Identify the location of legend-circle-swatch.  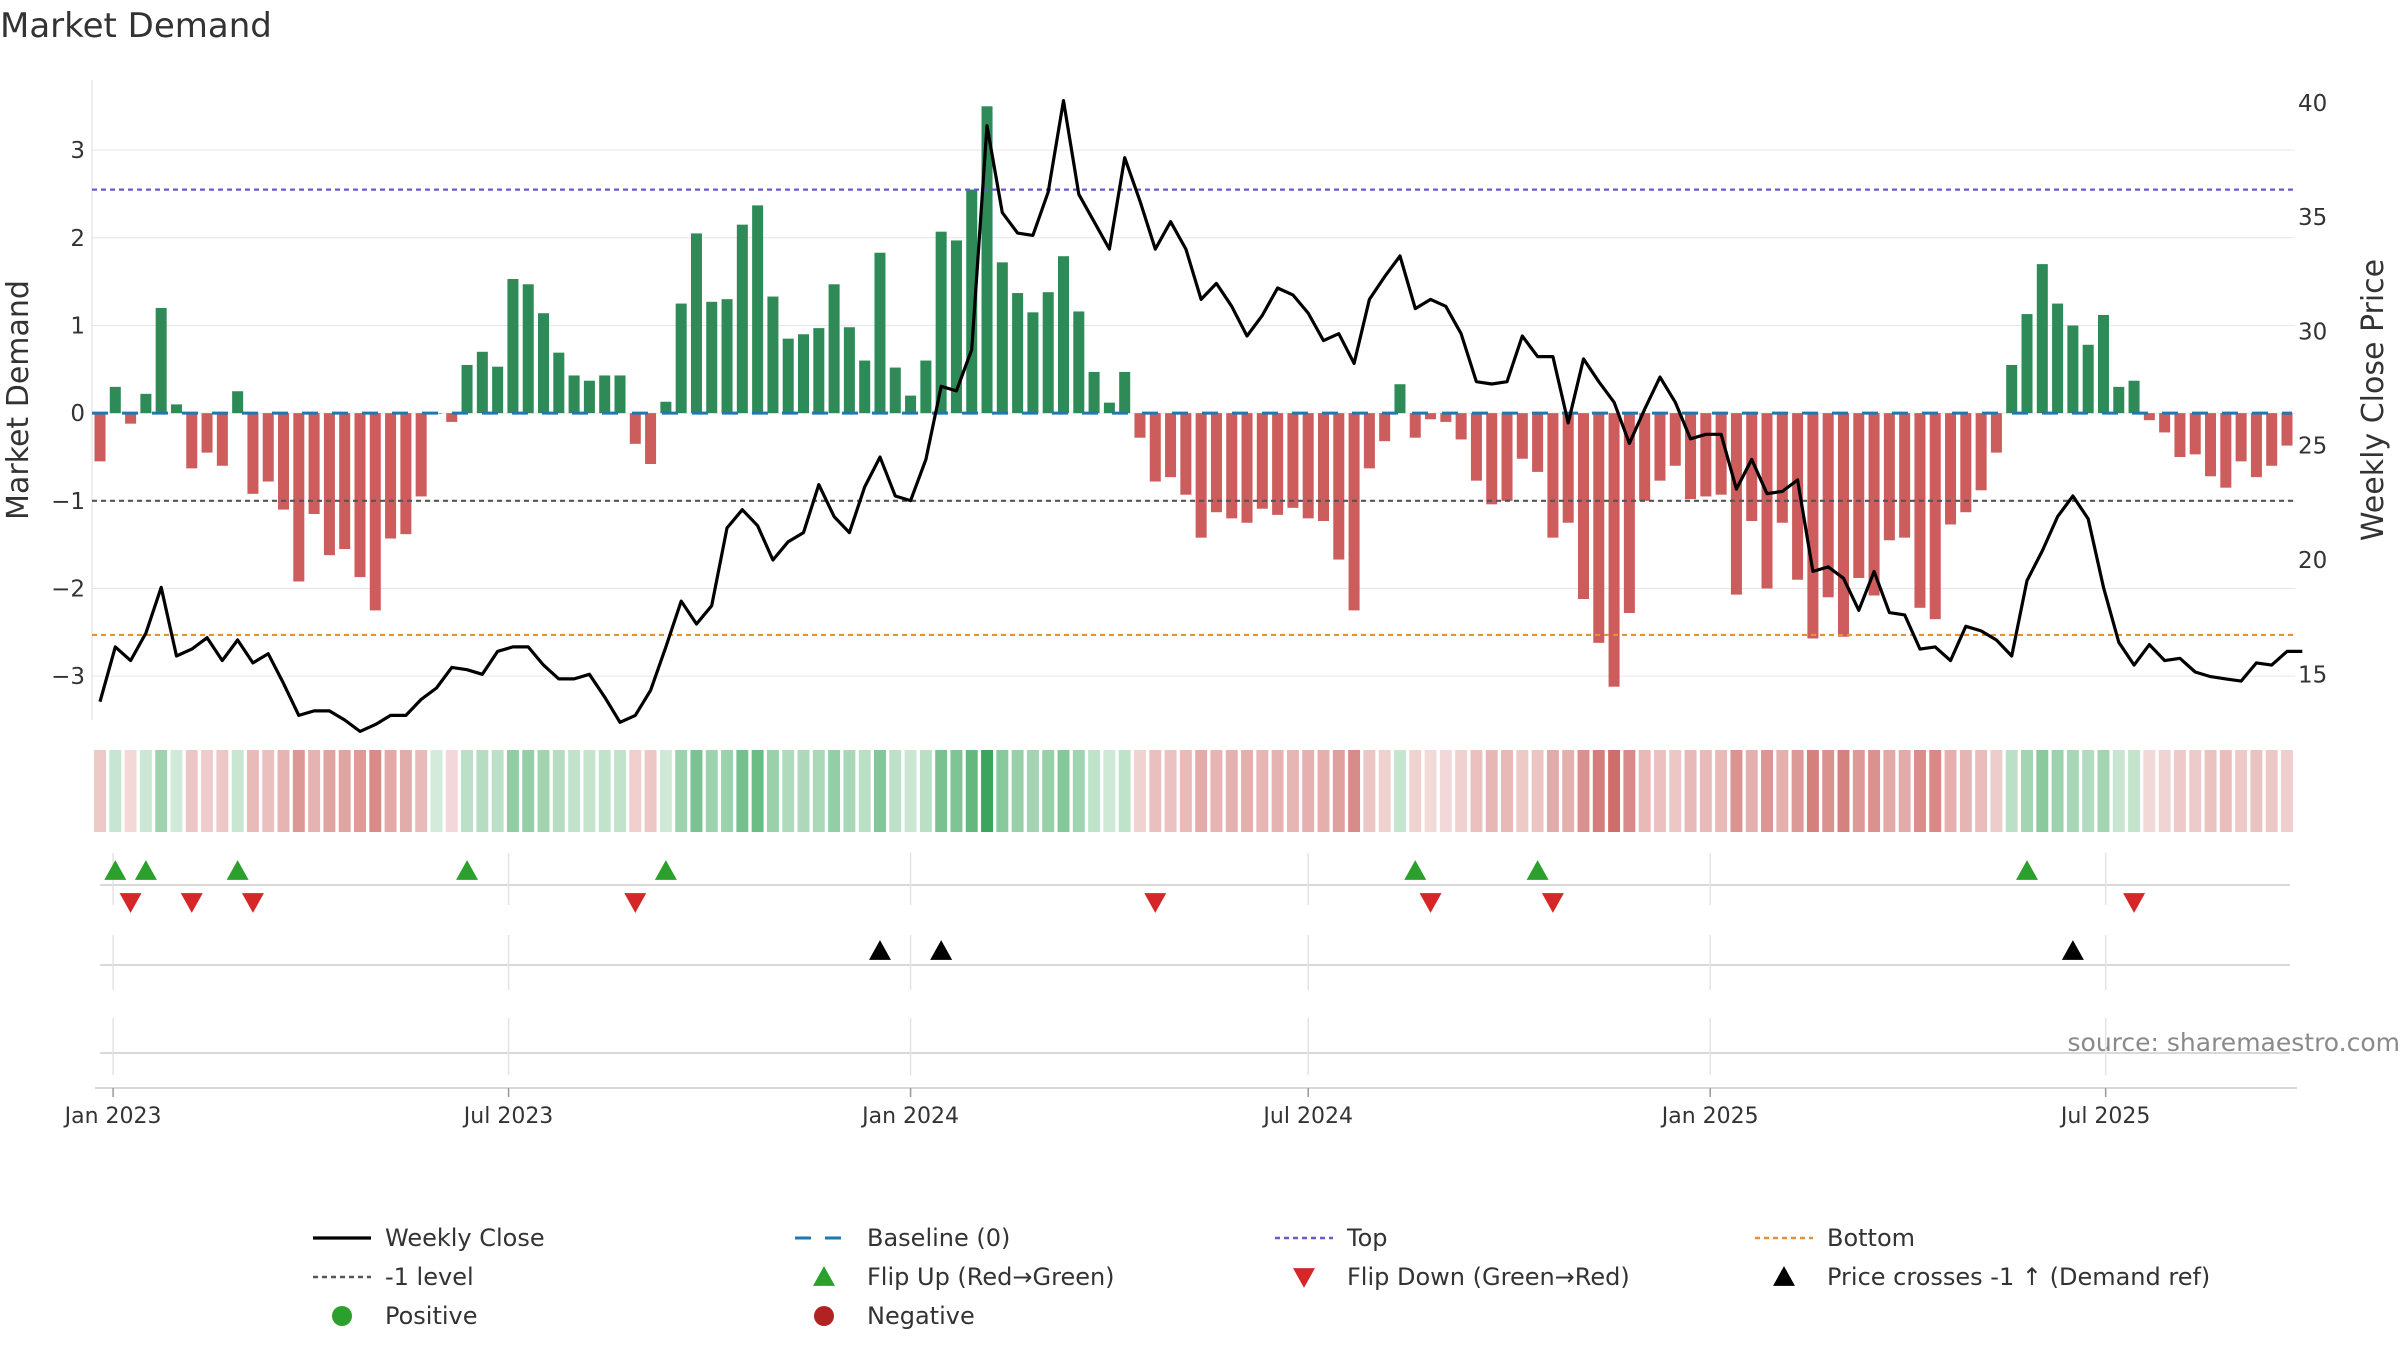
(824, 1316).